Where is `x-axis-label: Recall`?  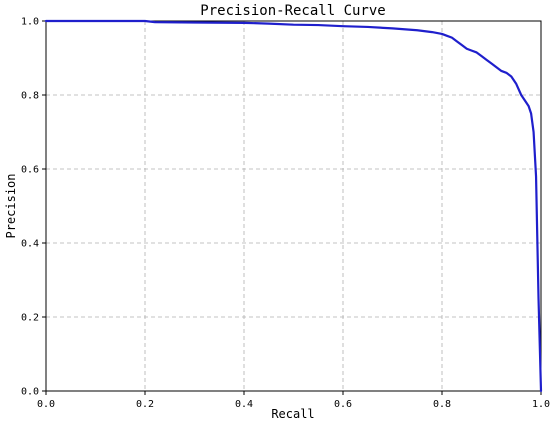 x-axis-label: Recall is located at coordinates (292, 414).